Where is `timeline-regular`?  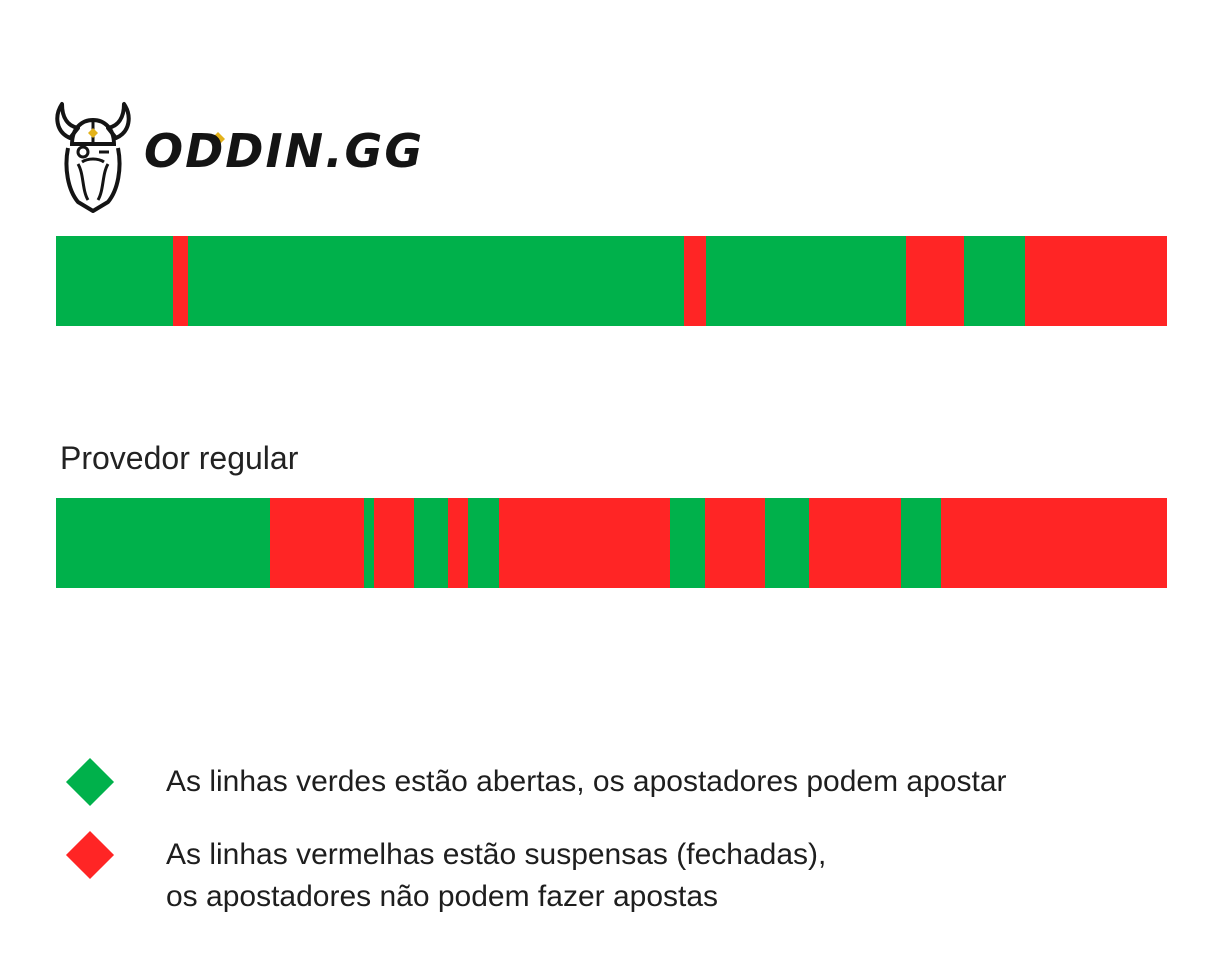
timeline-regular is located at coordinates (611, 543).